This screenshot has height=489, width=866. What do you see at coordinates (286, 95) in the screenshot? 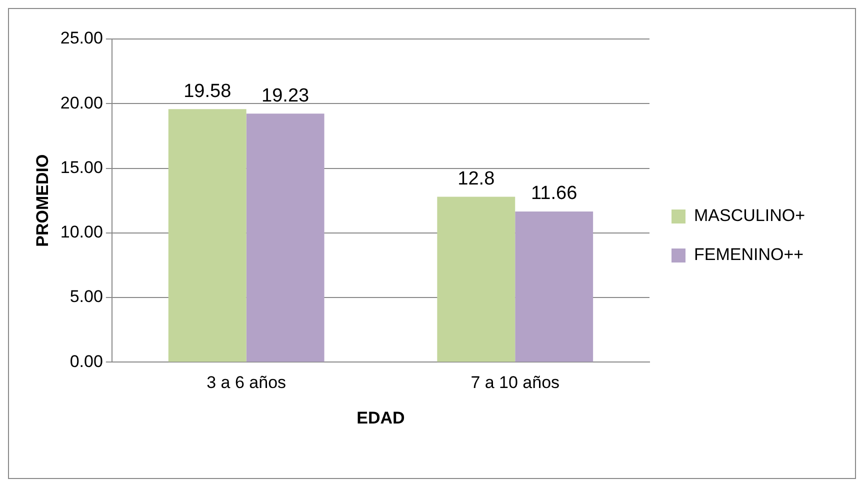
I see `data-label: 19.23` at bounding box center [286, 95].